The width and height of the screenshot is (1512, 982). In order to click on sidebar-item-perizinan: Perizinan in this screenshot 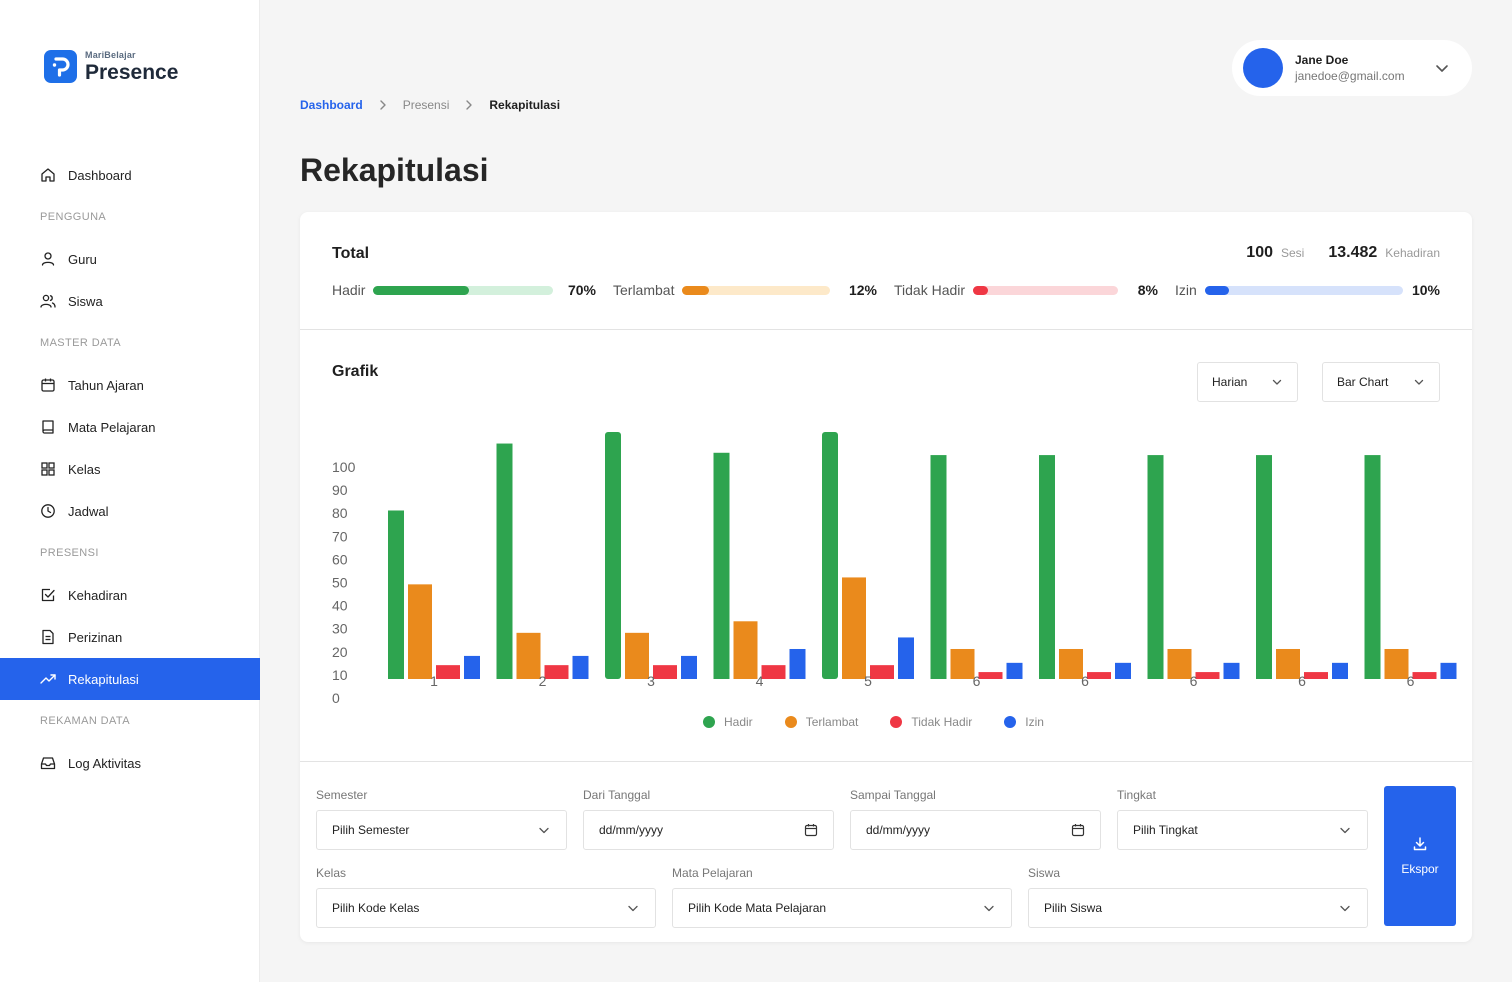, I will do `click(130, 637)`.